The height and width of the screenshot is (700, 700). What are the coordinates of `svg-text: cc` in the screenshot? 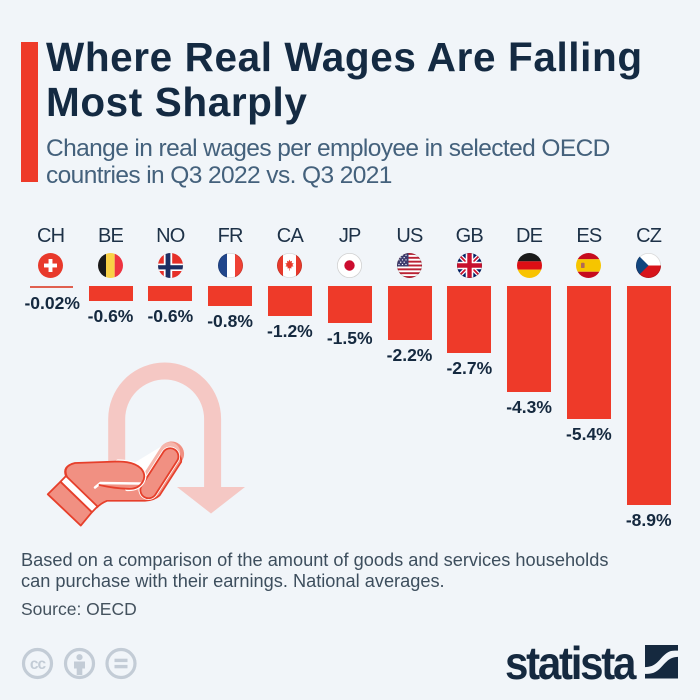 It's located at (38, 663).